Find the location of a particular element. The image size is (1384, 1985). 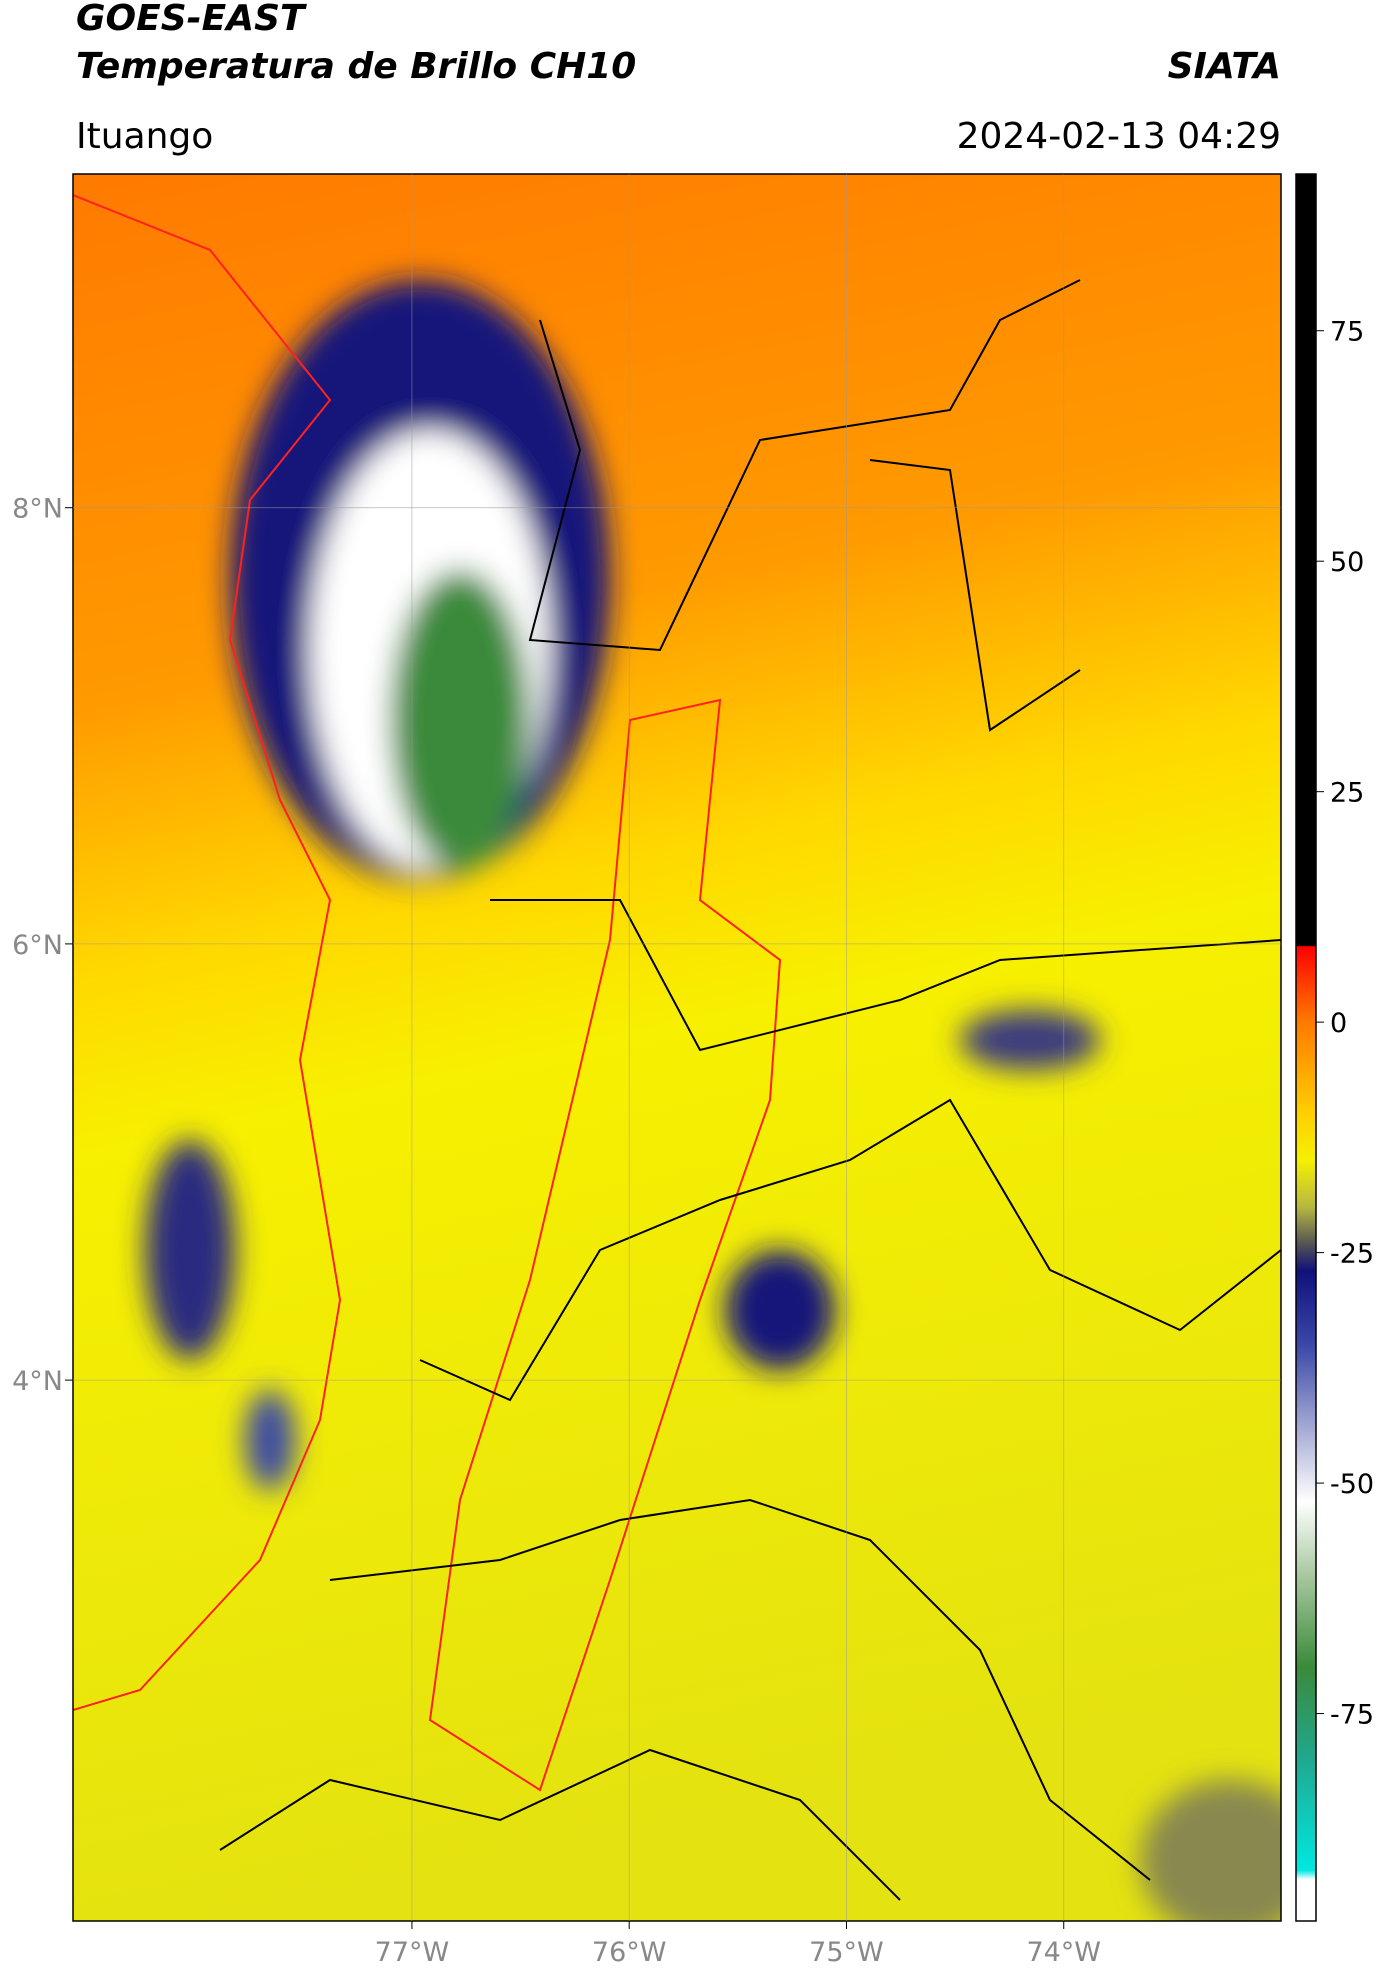

colorbar-tick-label: 50 is located at coordinates (1347, 562).